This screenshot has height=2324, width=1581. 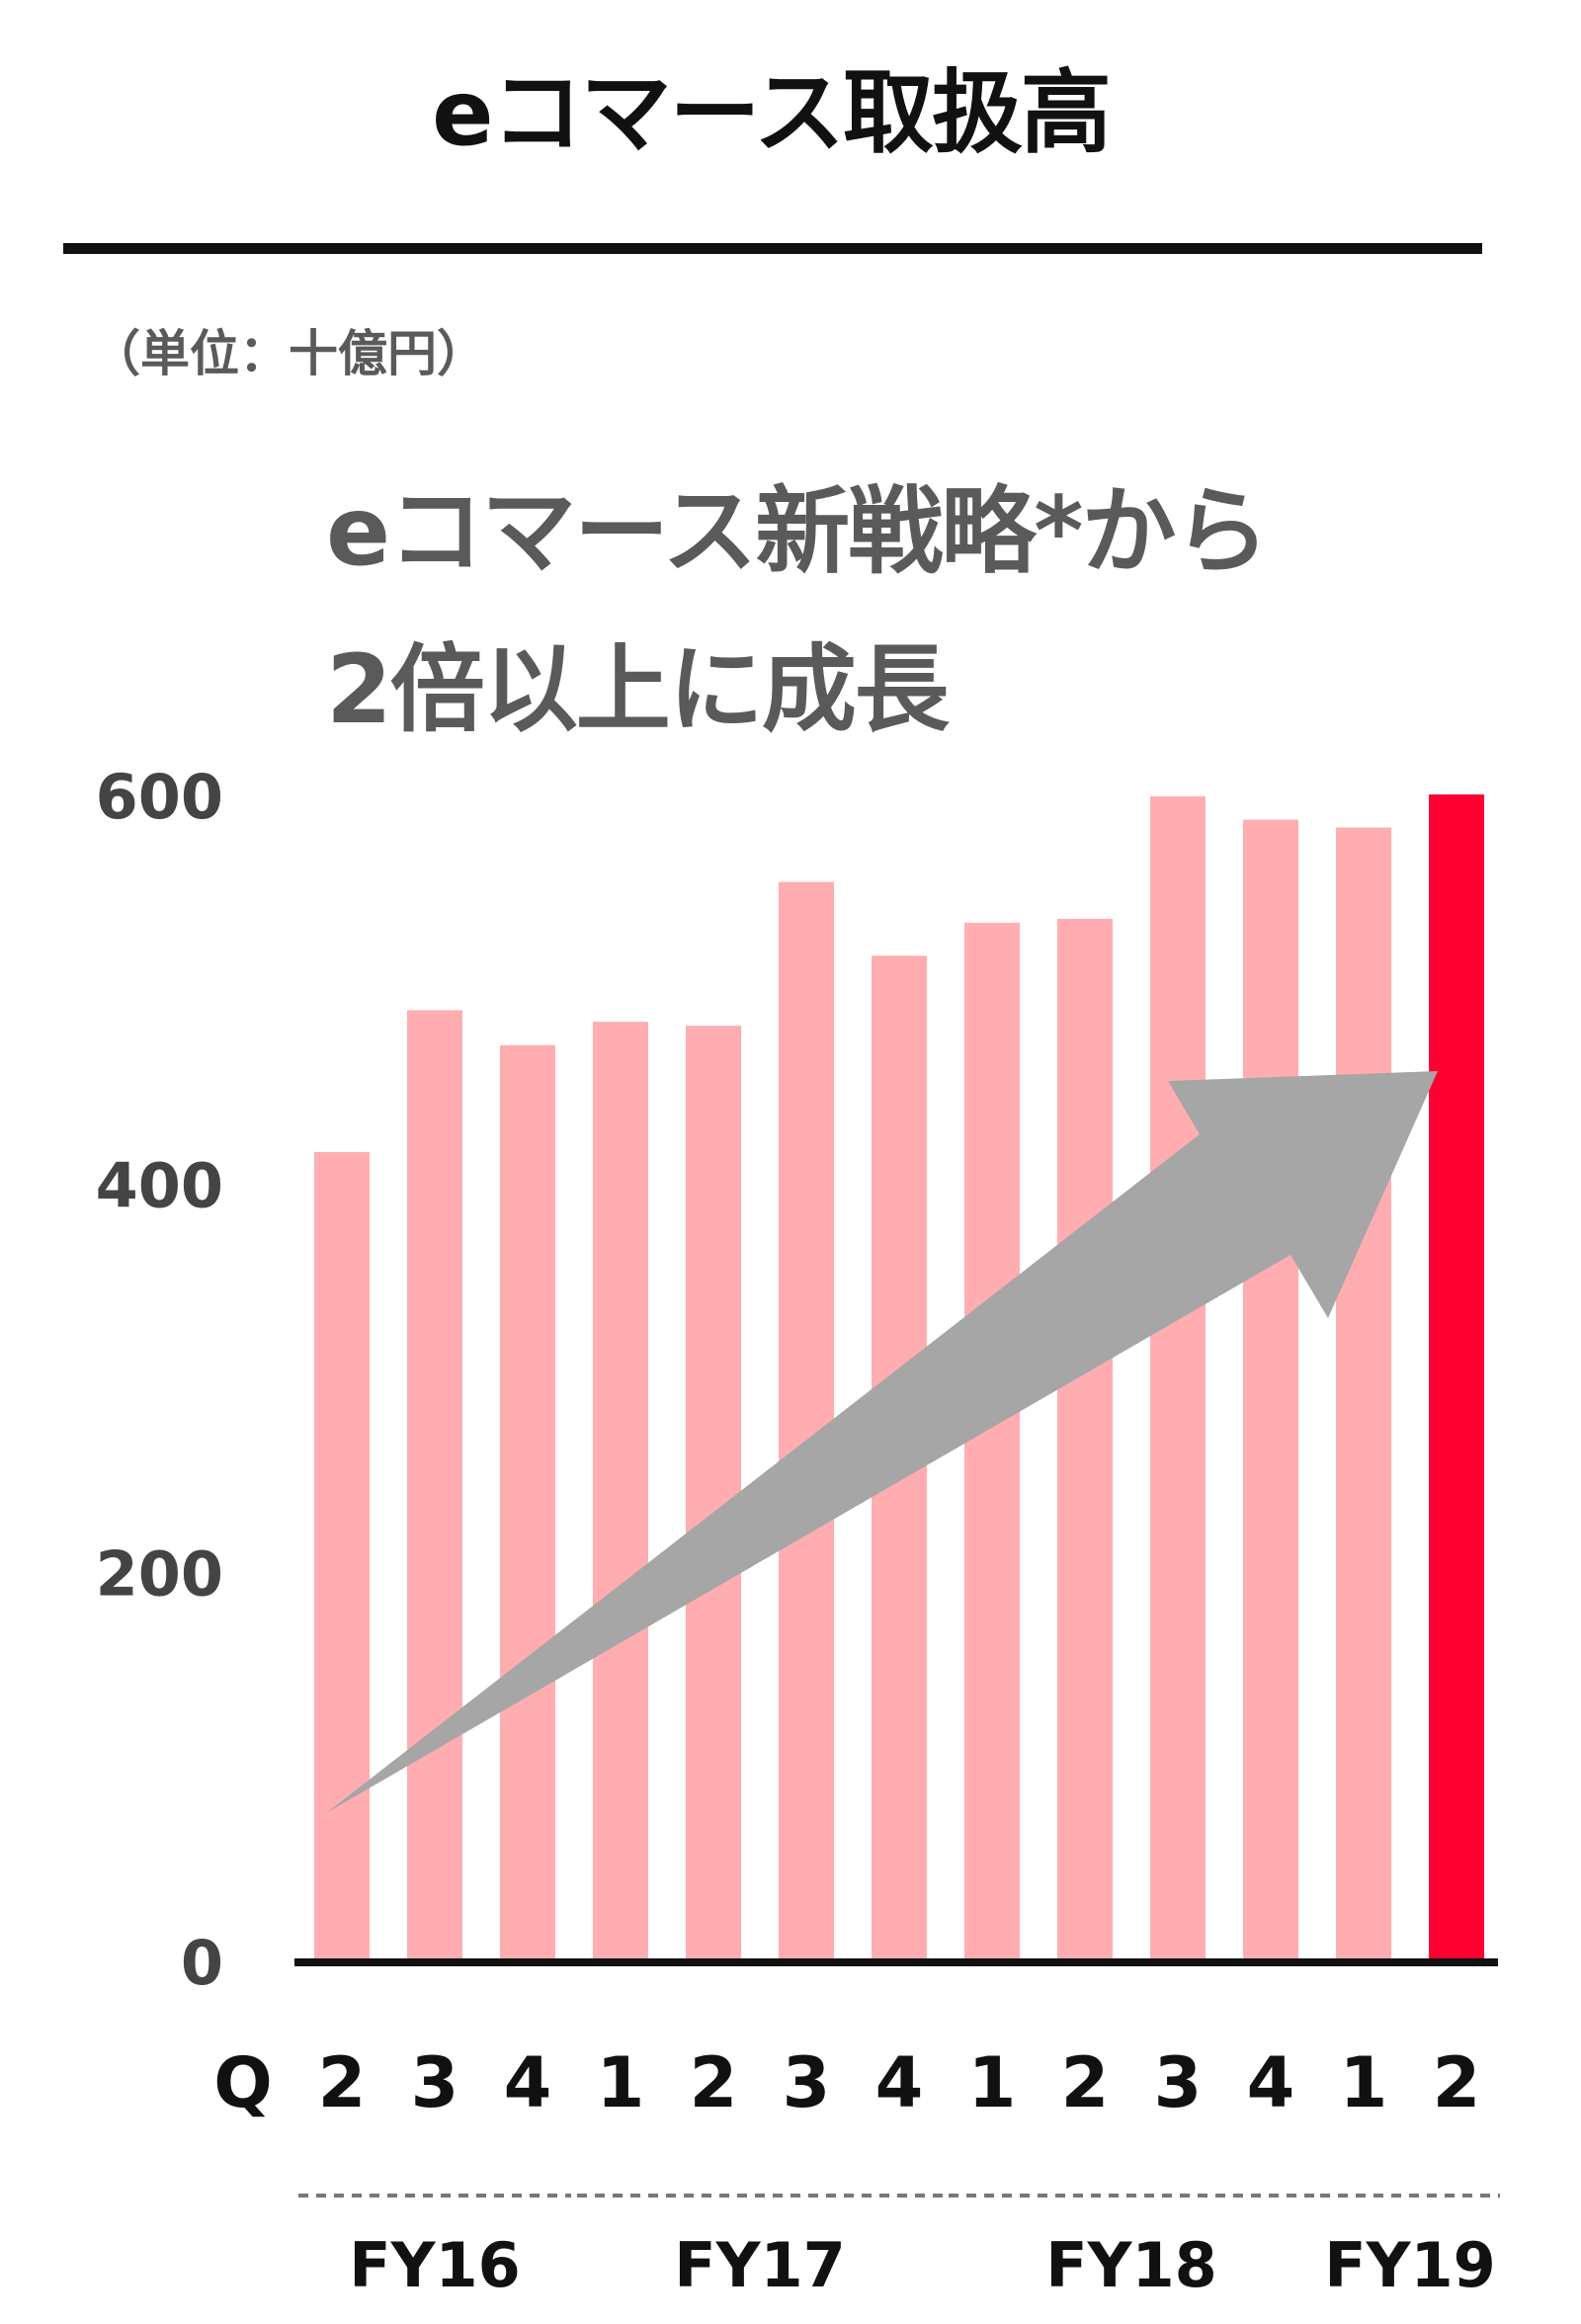 What do you see at coordinates (528, 2082) in the screenshot?
I see `x-tick-label-2: 4` at bounding box center [528, 2082].